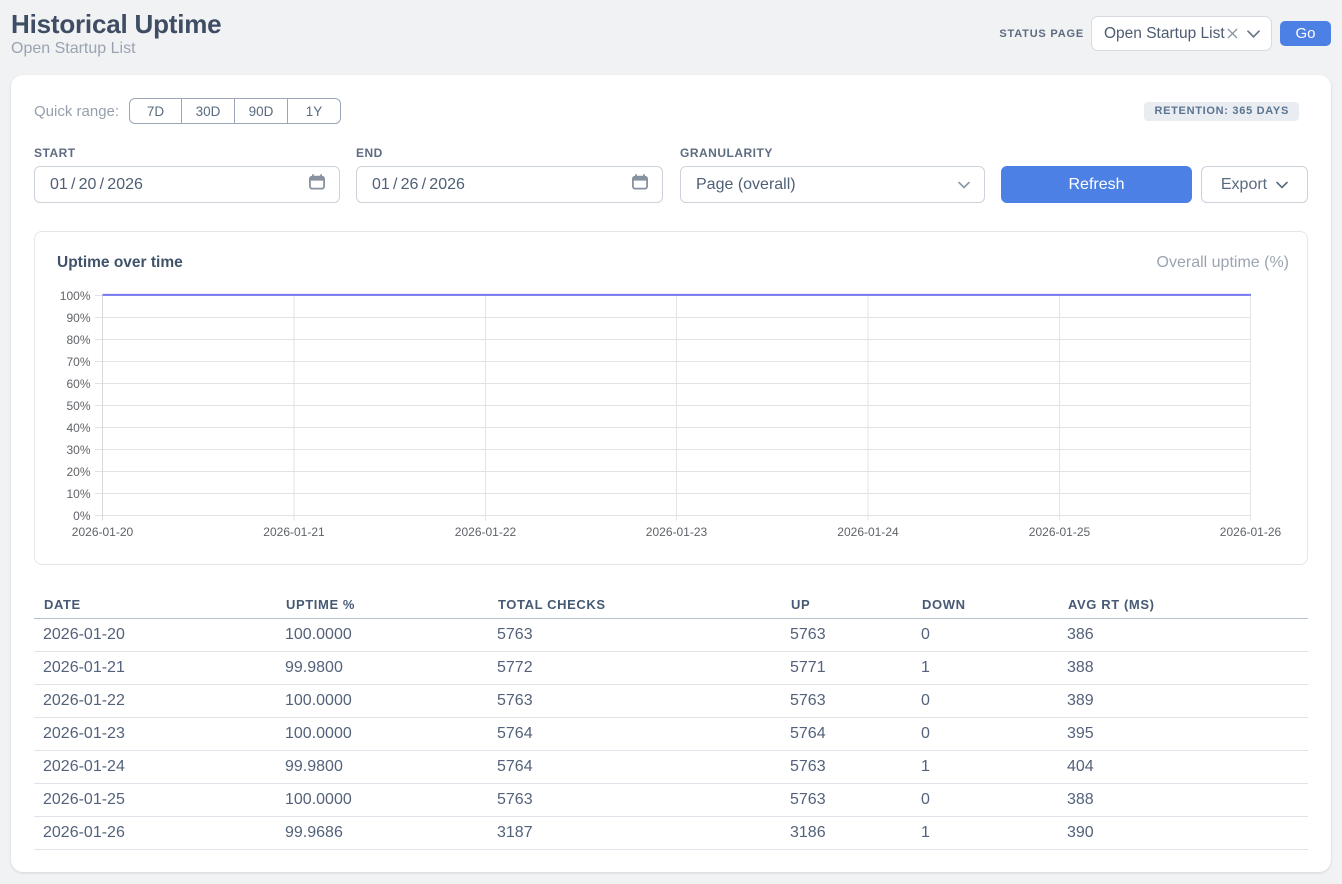 This screenshot has height=884, width=1342. I want to click on svg-text: 2026-01-25, so click(1060, 532).